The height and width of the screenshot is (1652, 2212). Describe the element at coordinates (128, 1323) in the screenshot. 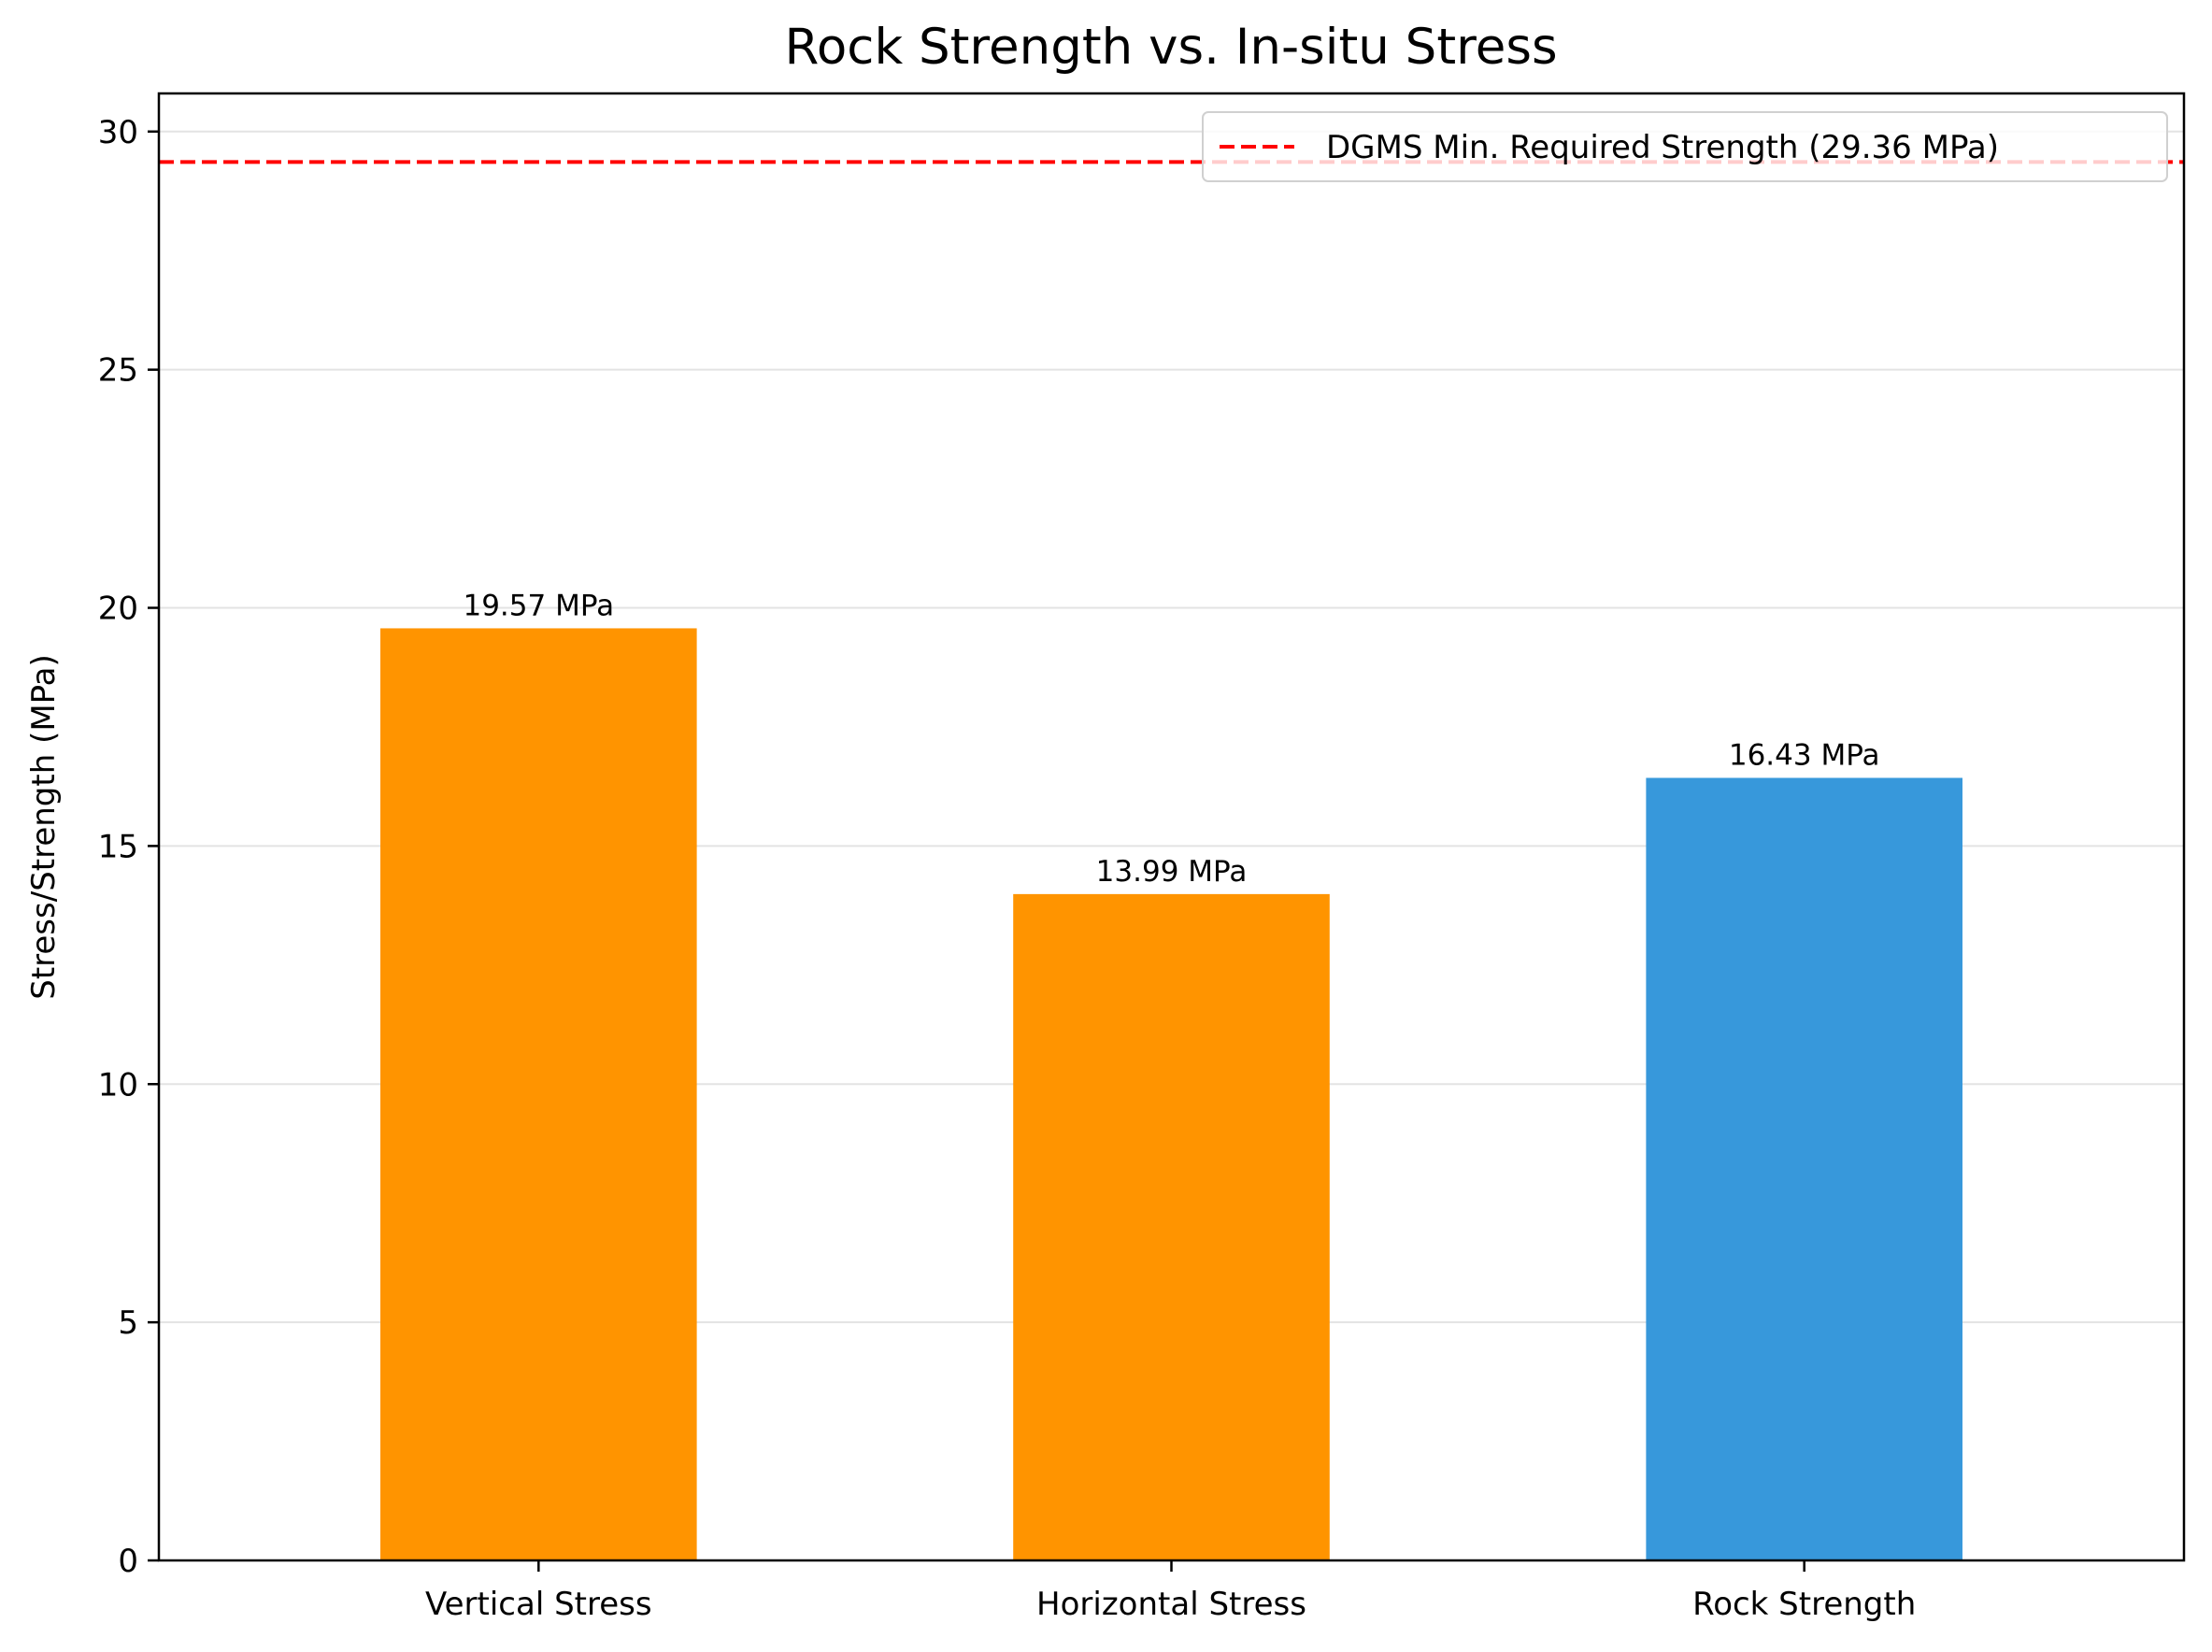

I see `y-tick-label: 5` at that location.